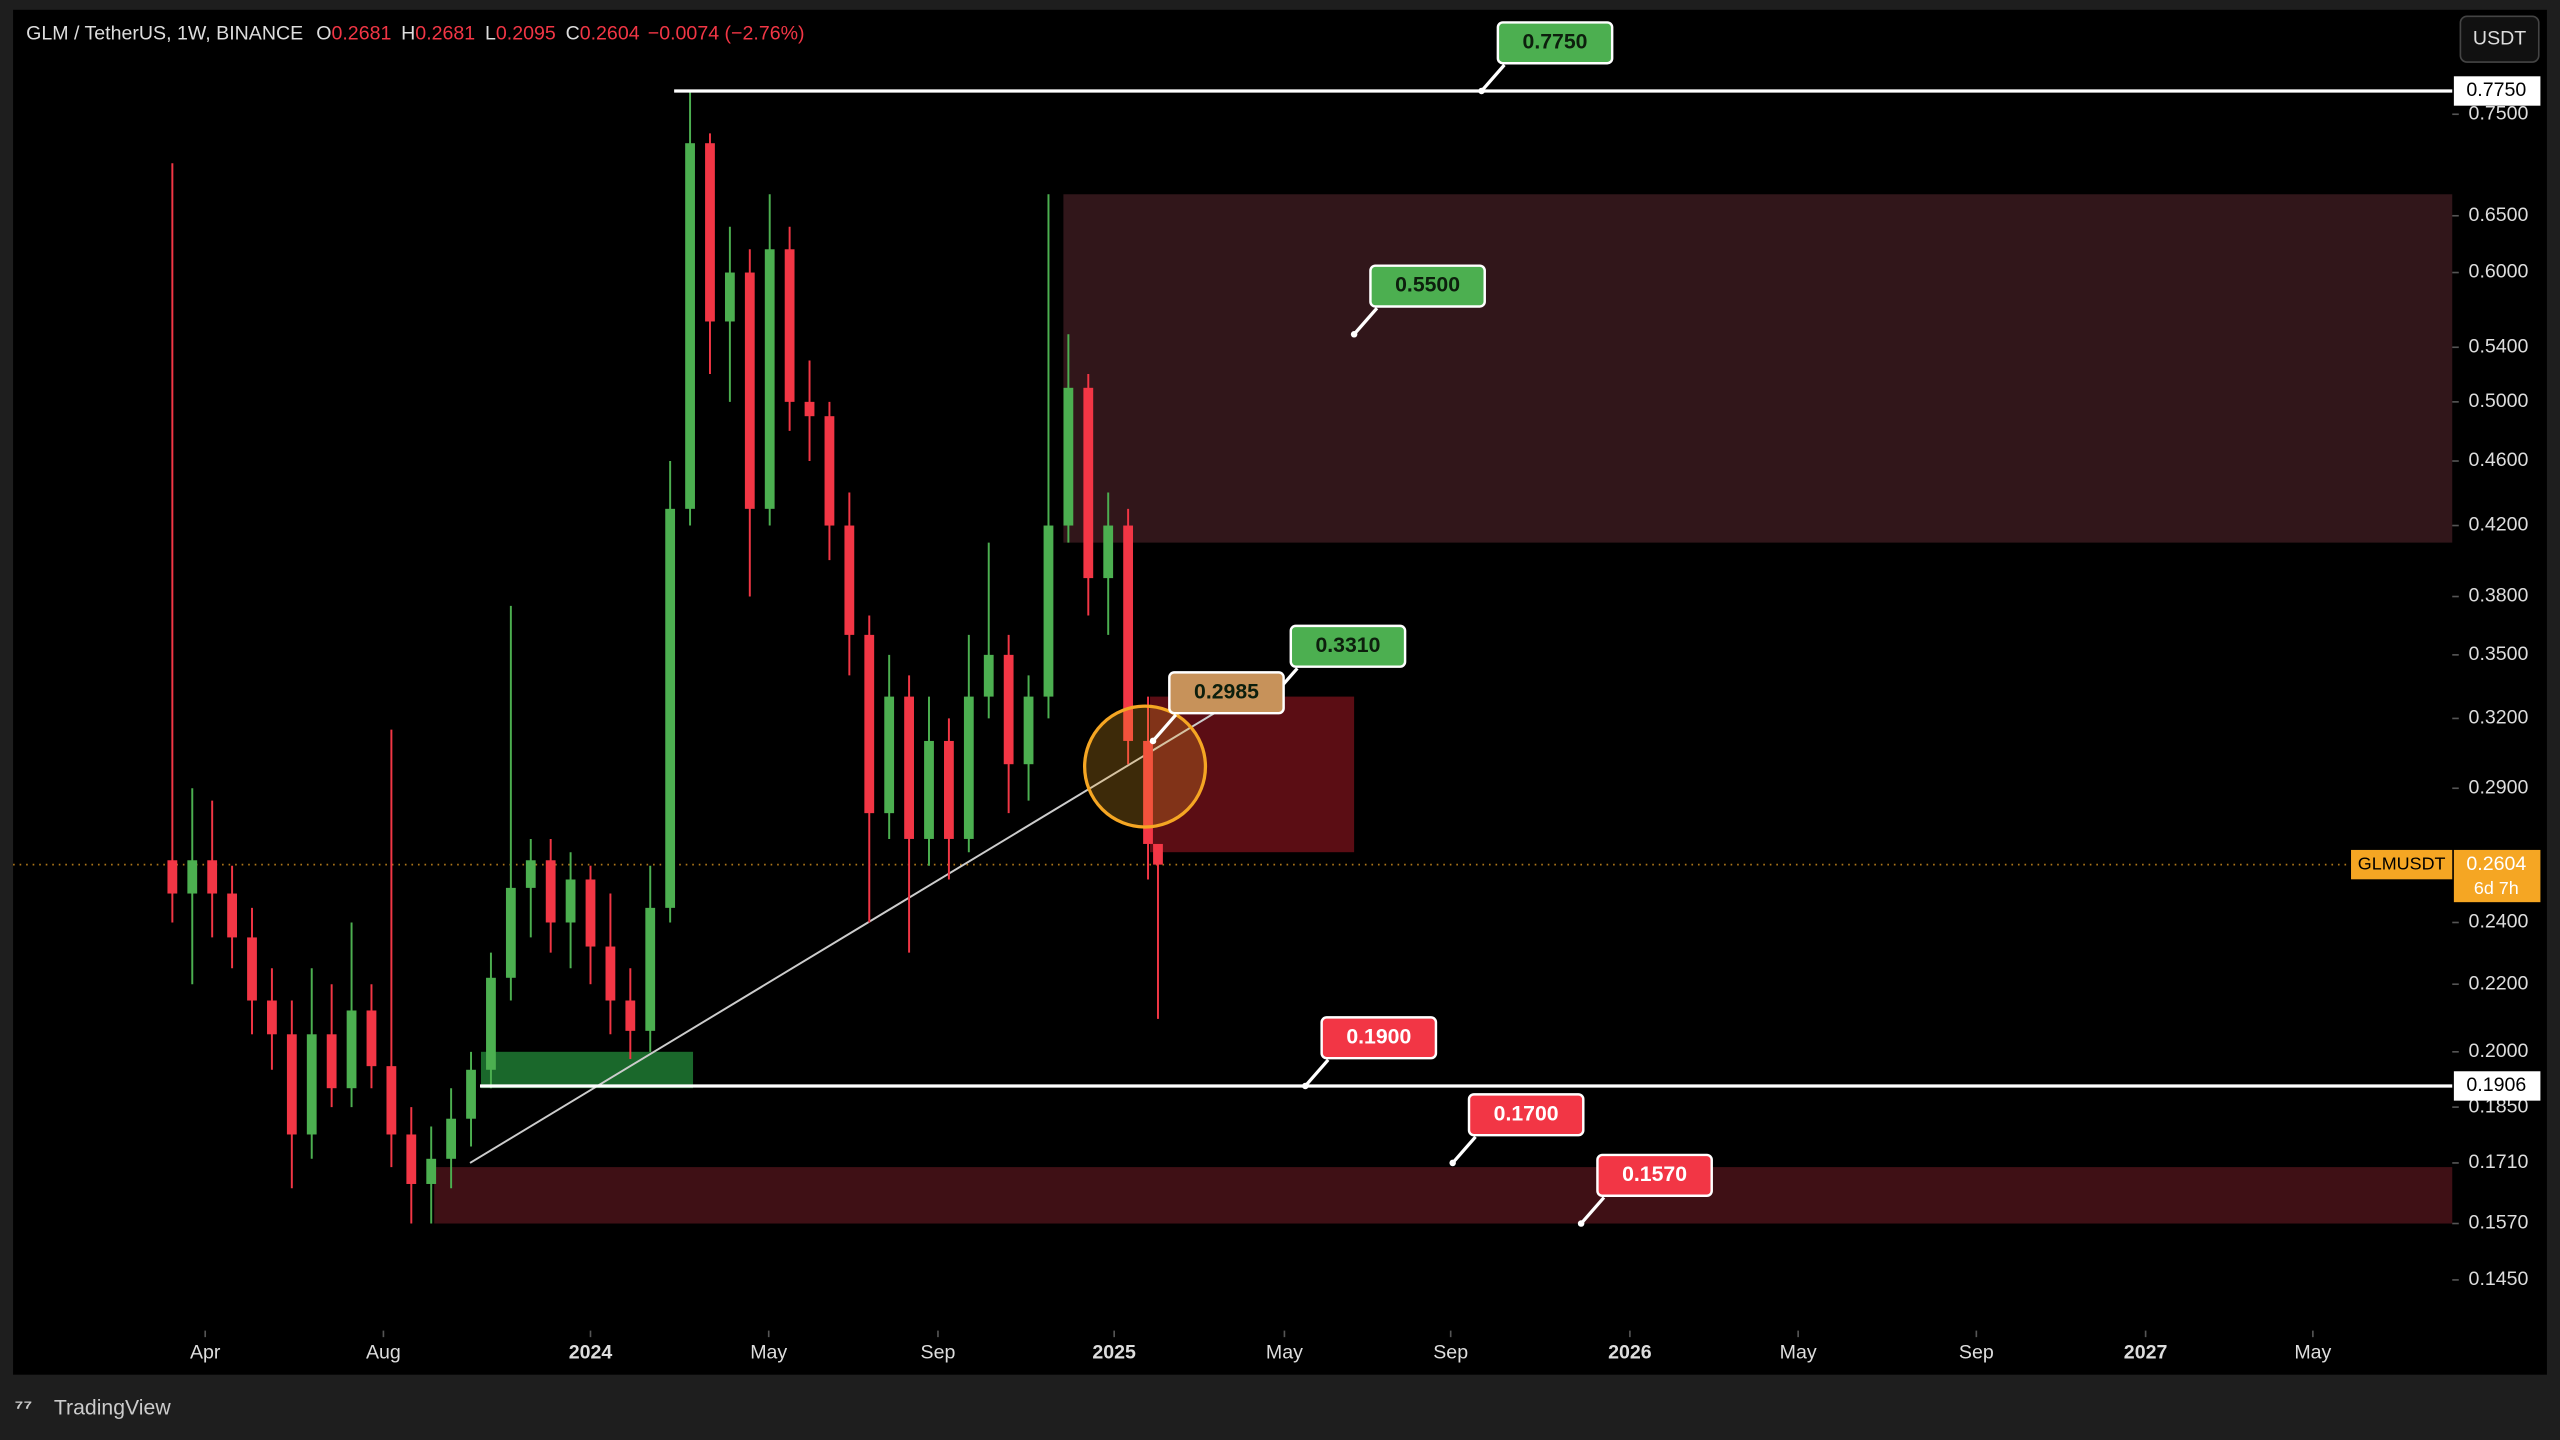 The width and height of the screenshot is (2560, 1440). Describe the element at coordinates (2499, 1162) in the screenshot. I see `y-tick-label: 0.1710` at that location.